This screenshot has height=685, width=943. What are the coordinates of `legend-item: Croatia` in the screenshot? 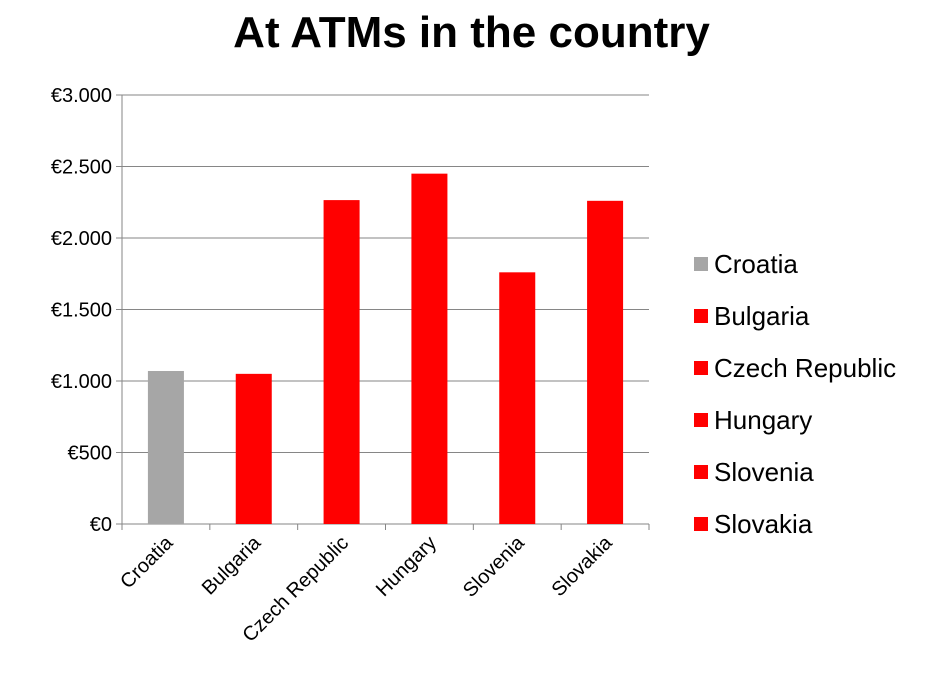 It's located at (795, 264).